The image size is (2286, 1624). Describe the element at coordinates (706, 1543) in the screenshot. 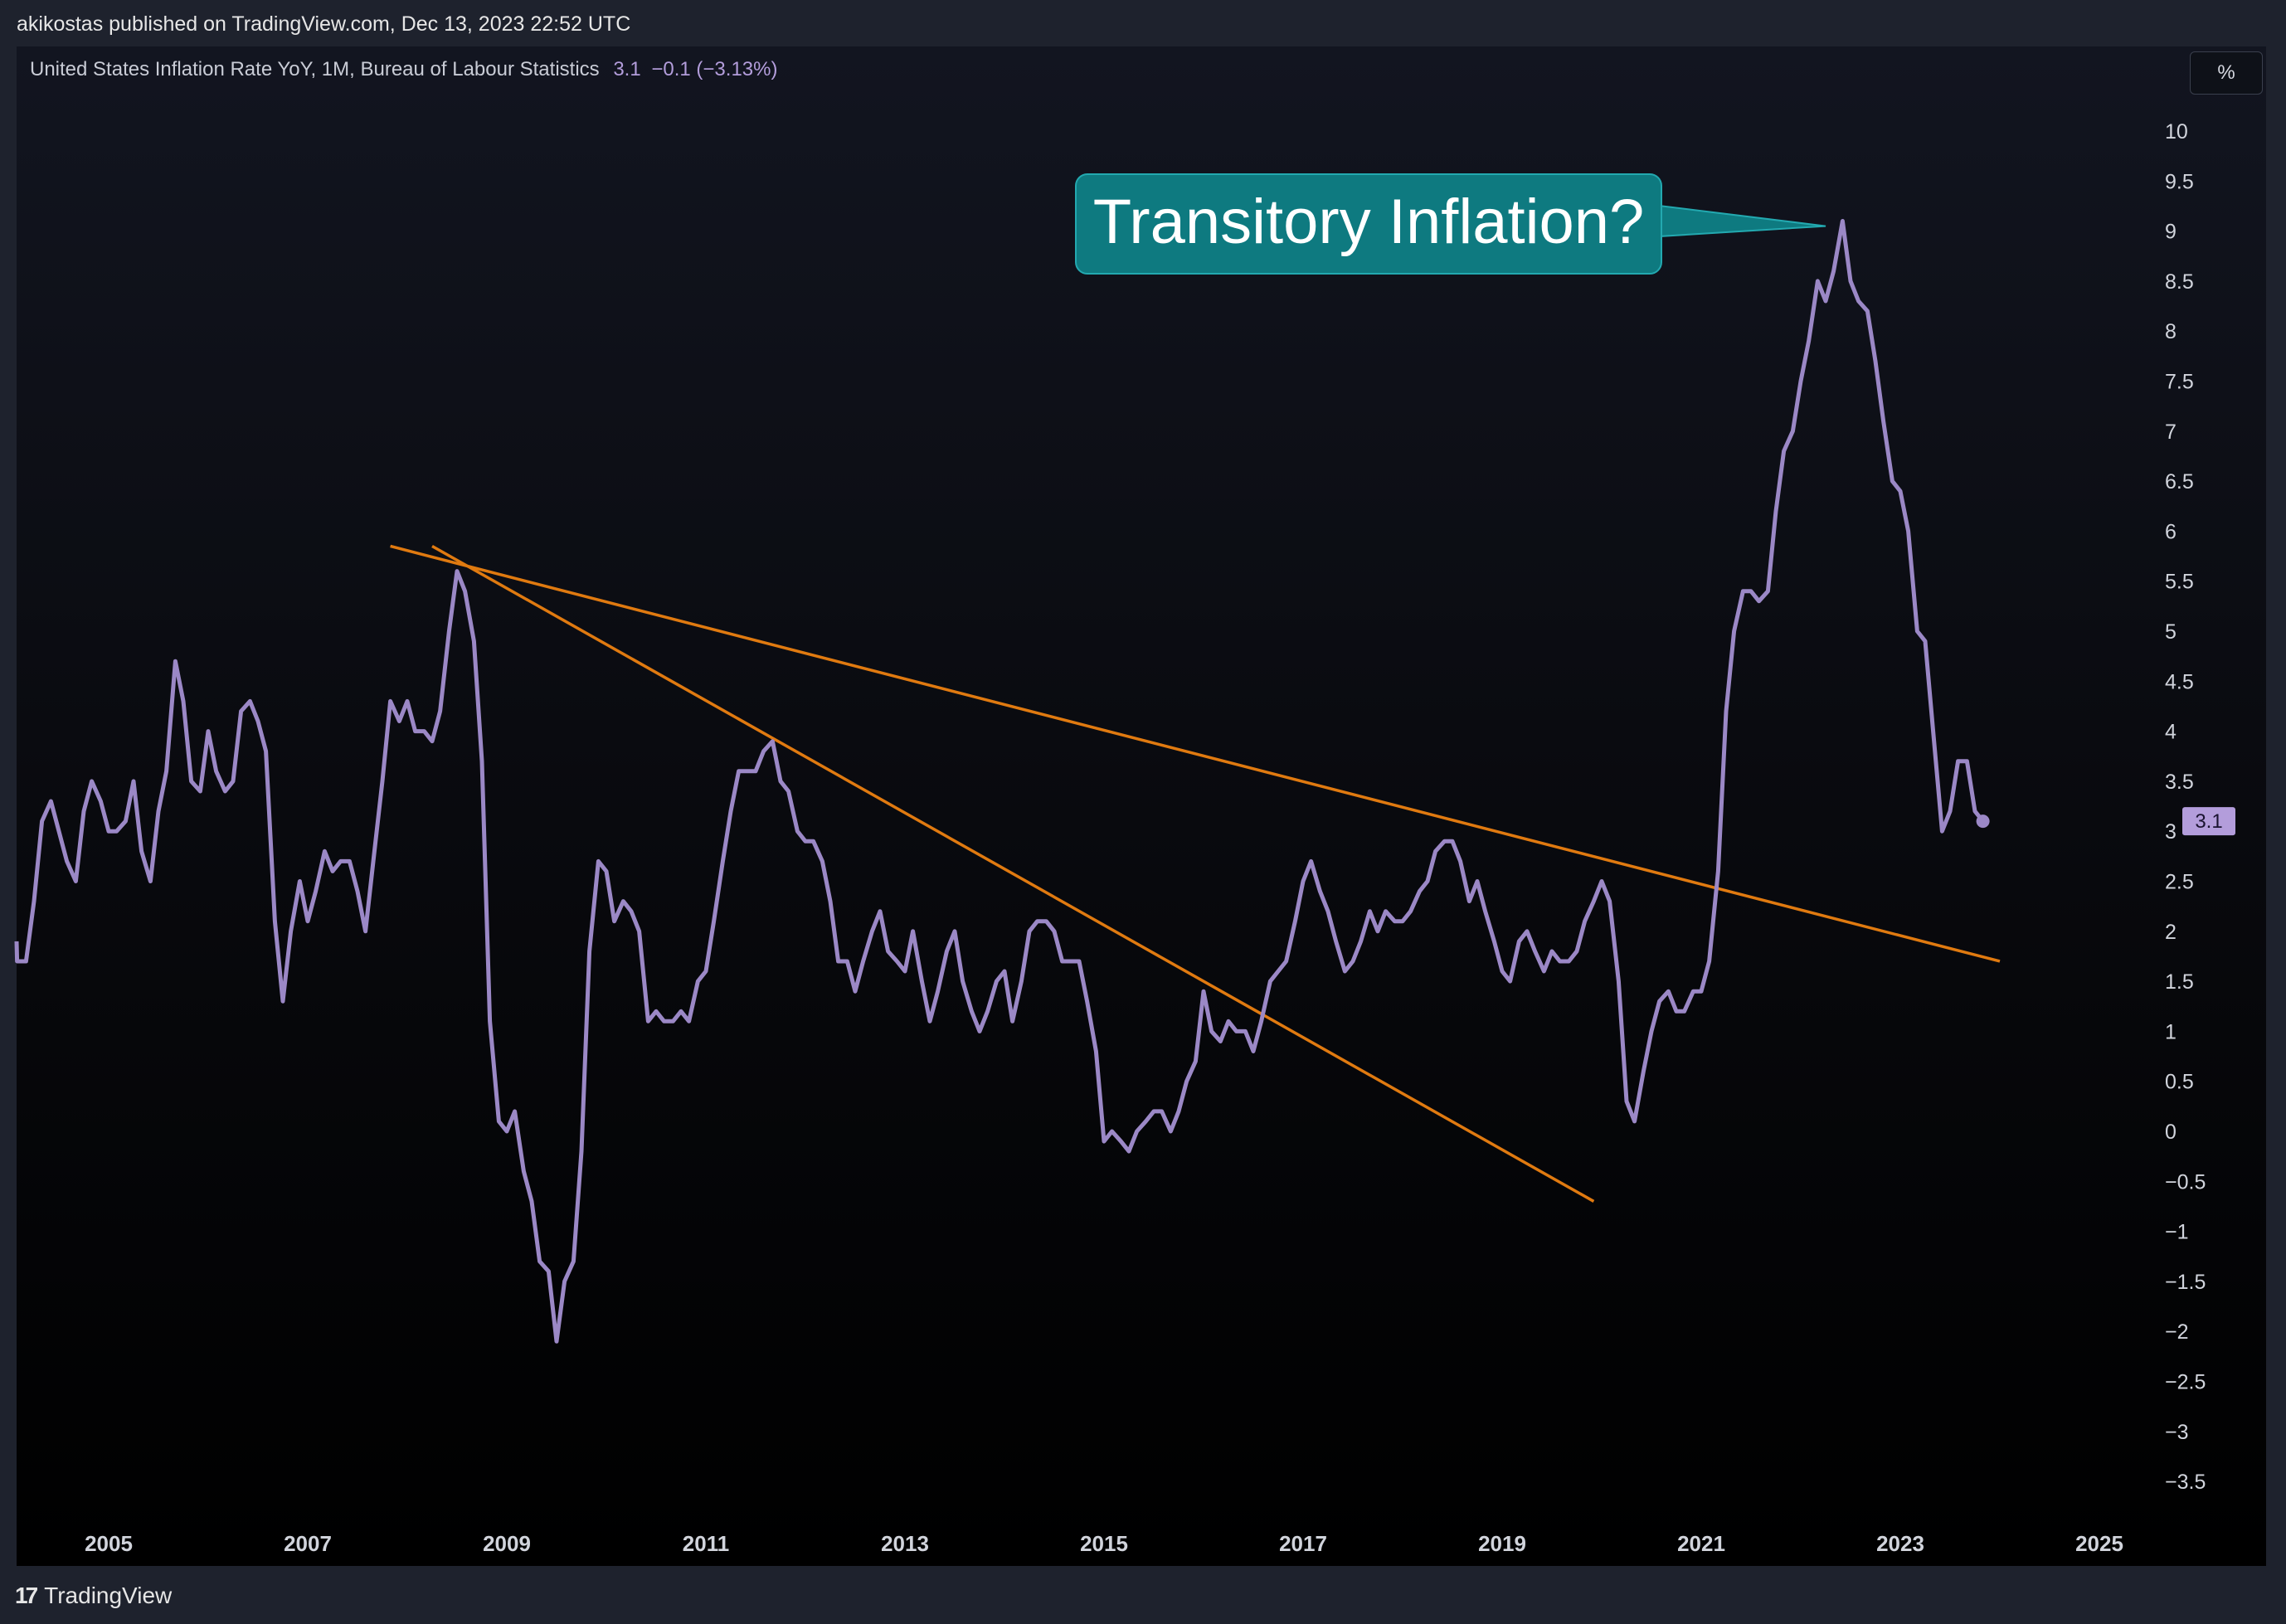

I see `x-tick-label: 2011` at that location.